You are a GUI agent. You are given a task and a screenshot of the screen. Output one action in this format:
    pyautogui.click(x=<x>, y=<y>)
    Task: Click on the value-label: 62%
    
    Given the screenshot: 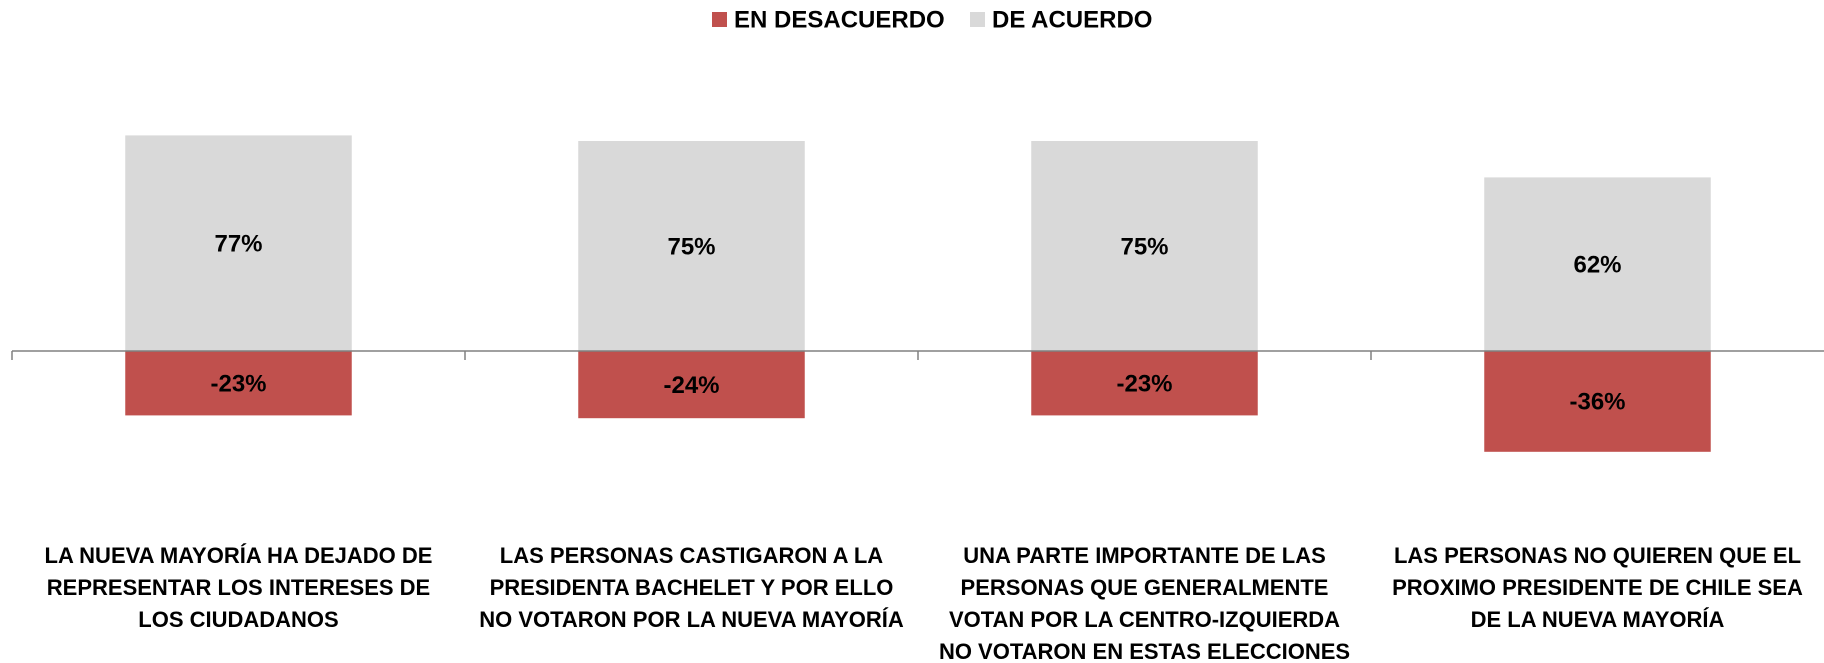 What is the action you would take?
    pyautogui.click(x=1597, y=265)
    